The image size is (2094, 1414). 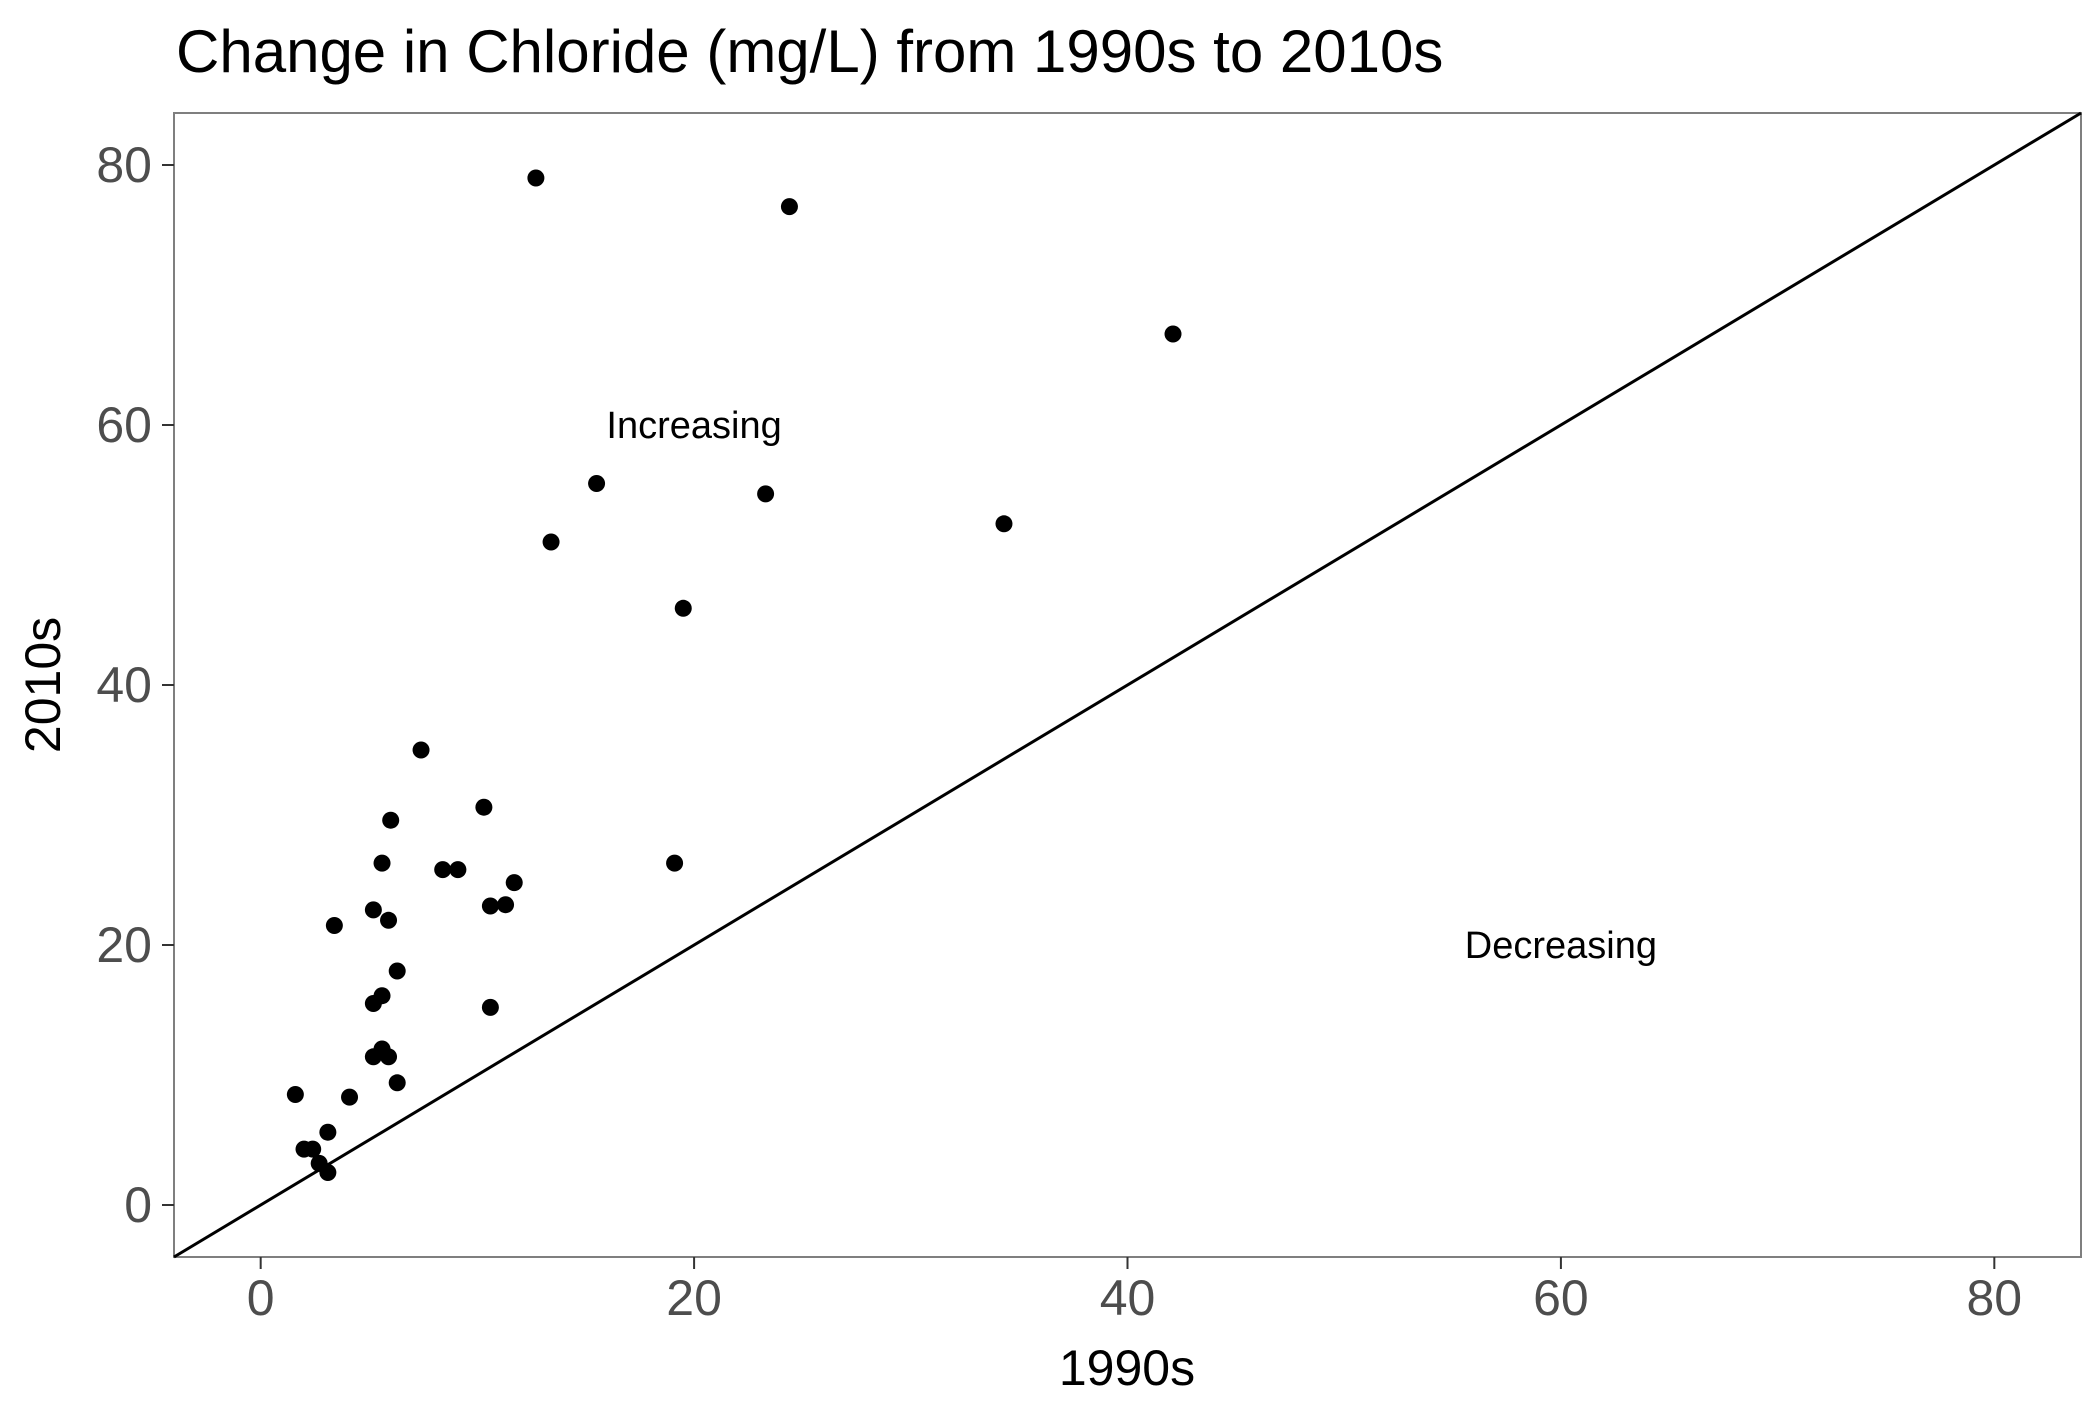 I want to click on x-tick-label: 0, so click(x=261, y=1298).